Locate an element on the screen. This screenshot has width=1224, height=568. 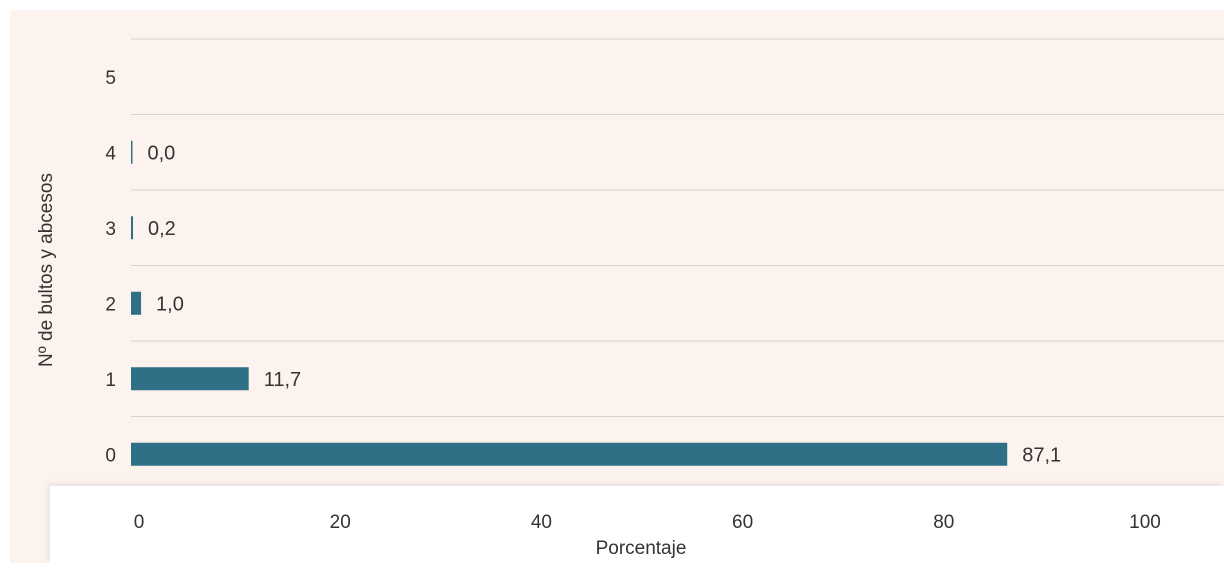
x-axis-title: Porcentaje is located at coordinates (641, 548).